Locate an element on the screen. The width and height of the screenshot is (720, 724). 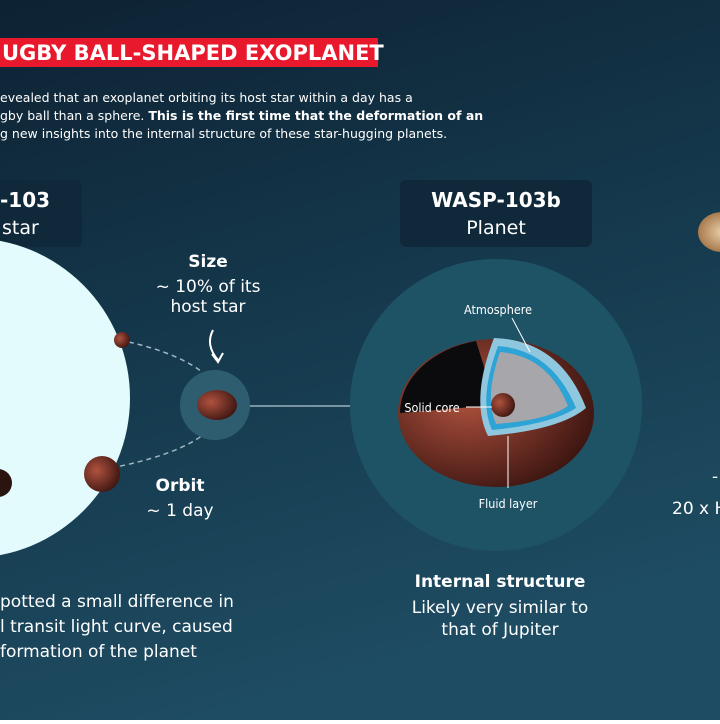
orbit-title: Orbit is located at coordinates (180, 486).